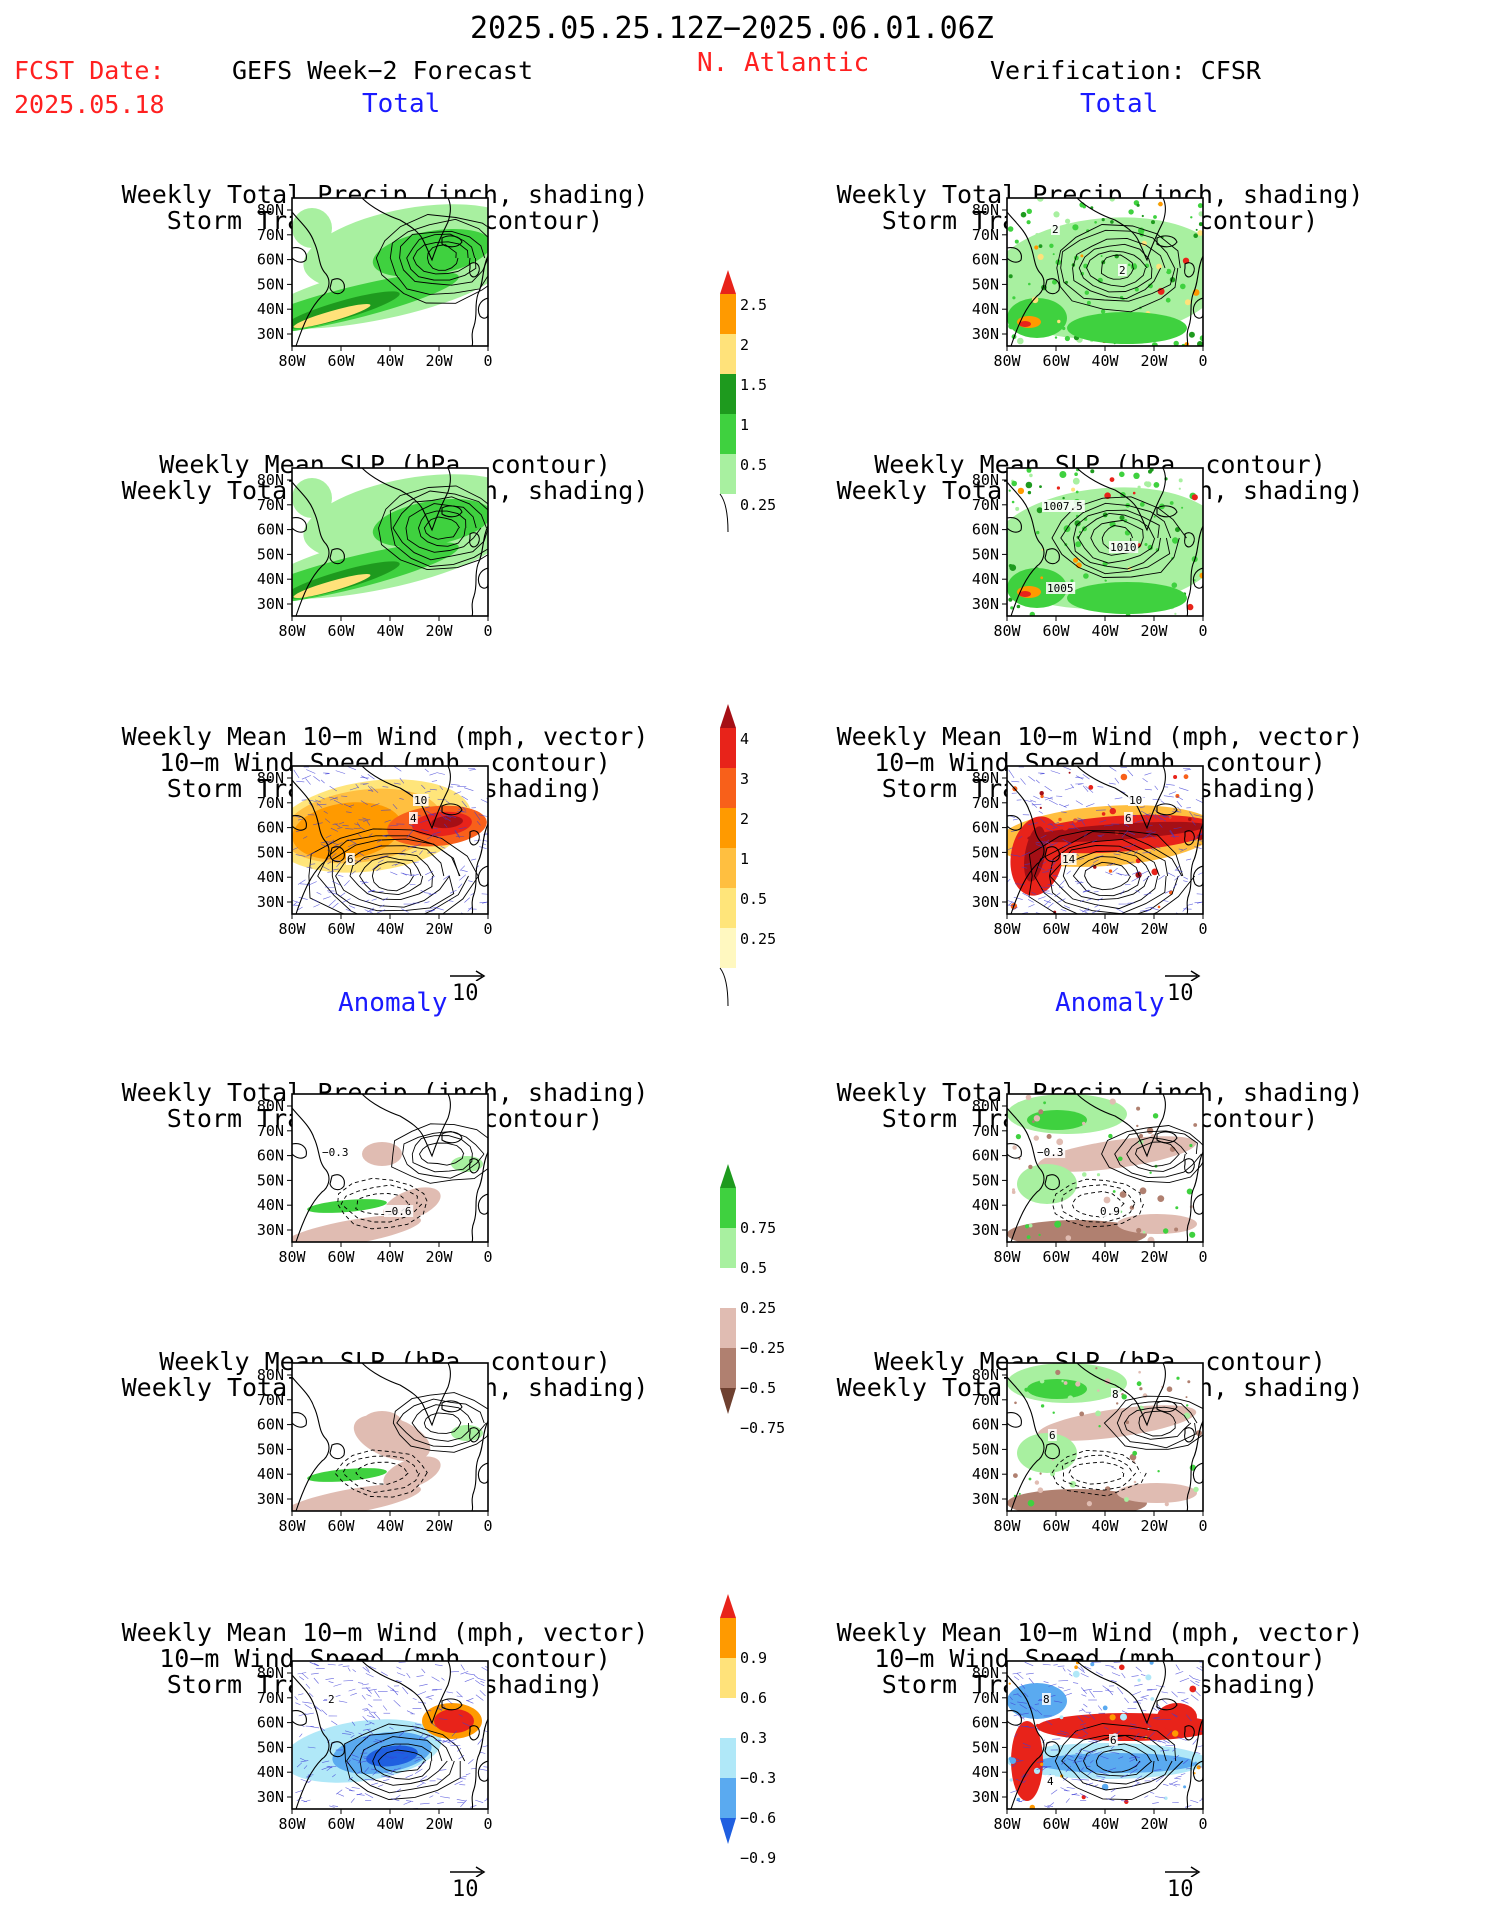 The height and width of the screenshot is (1925, 1487). What do you see at coordinates (1069, 859) in the screenshot?
I see `contour-label: 14` at bounding box center [1069, 859].